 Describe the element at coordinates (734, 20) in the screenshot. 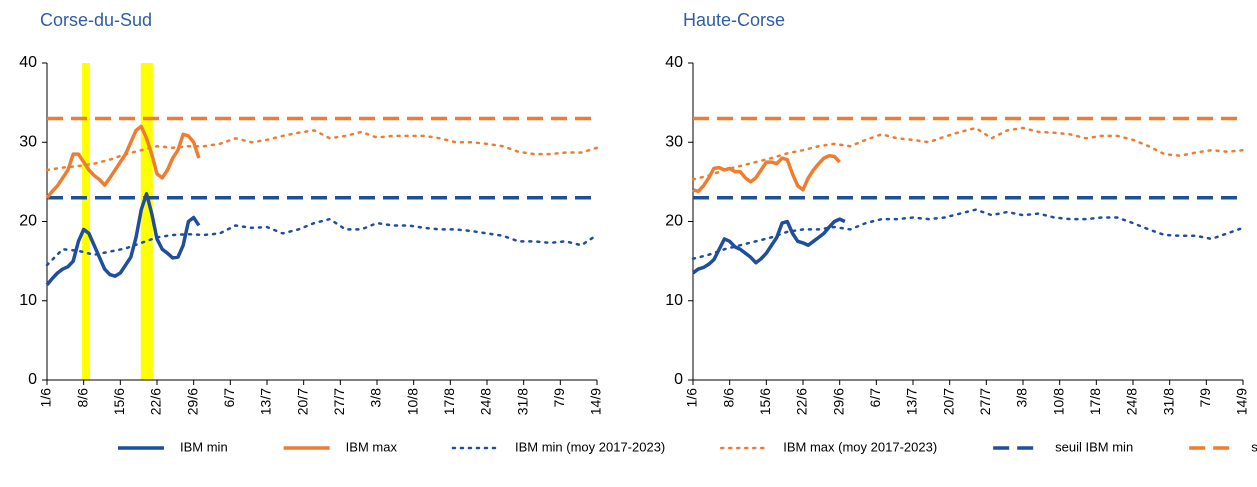

I see `chart-title: Haute-Corse` at that location.